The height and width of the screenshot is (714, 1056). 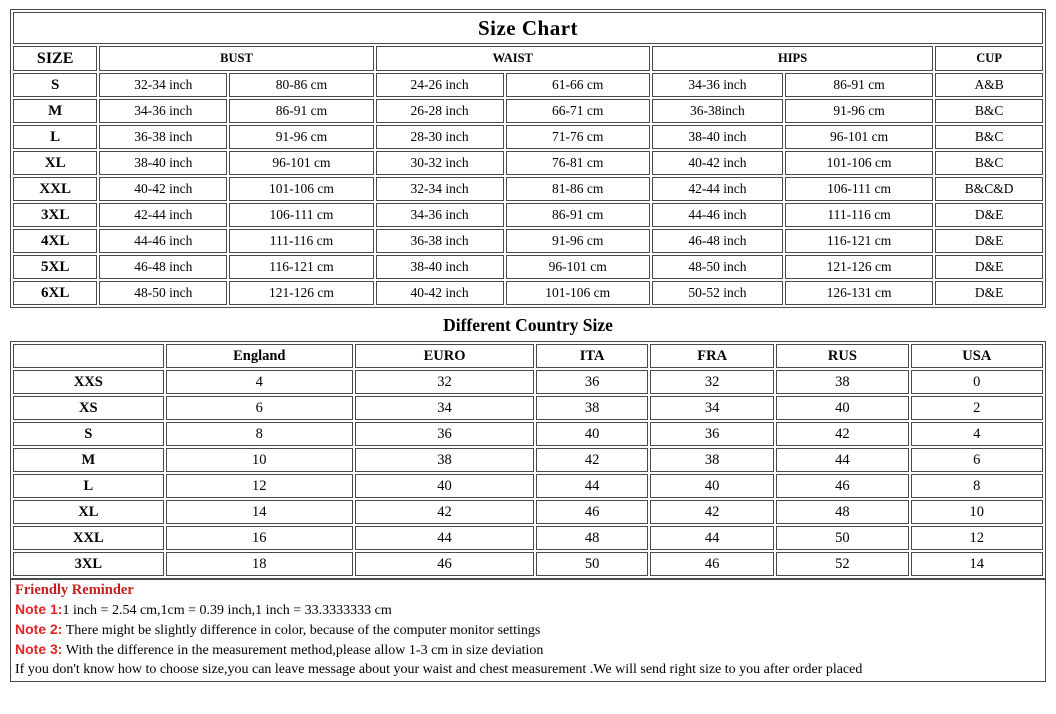 What do you see at coordinates (444, 382) in the screenshot?
I see `cell-euro: 32` at bounding box center [444, 382].